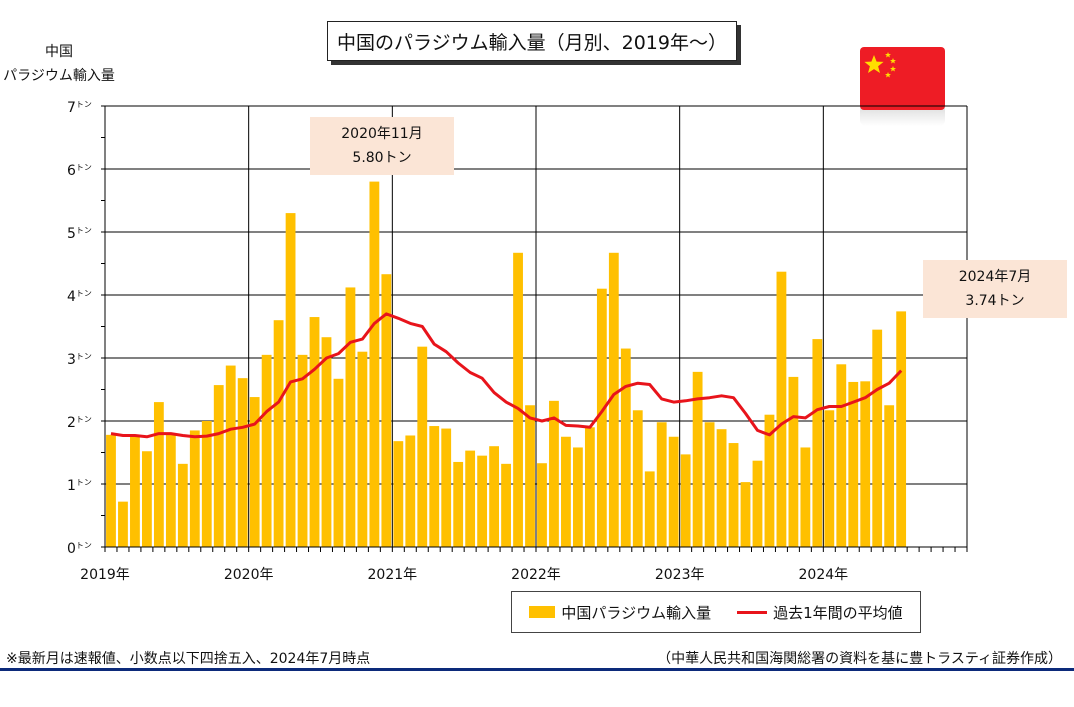  Describe the element at coordinates (752, 612) in the screenshot. I see `legend-line-swatch` at that location.